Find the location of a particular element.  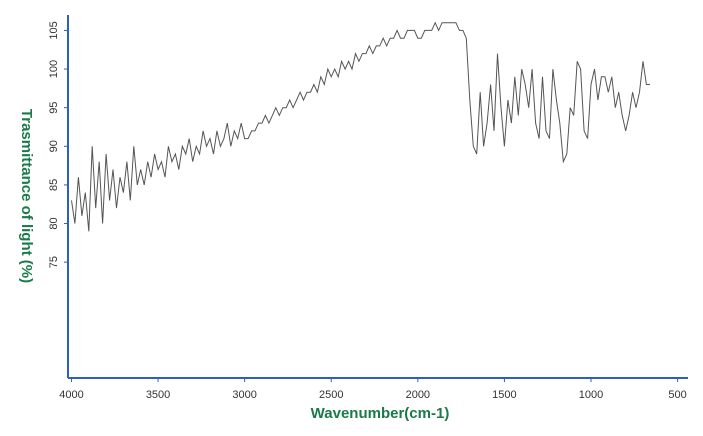

y-tick-label: 75 is located at coordinates (54, 262).